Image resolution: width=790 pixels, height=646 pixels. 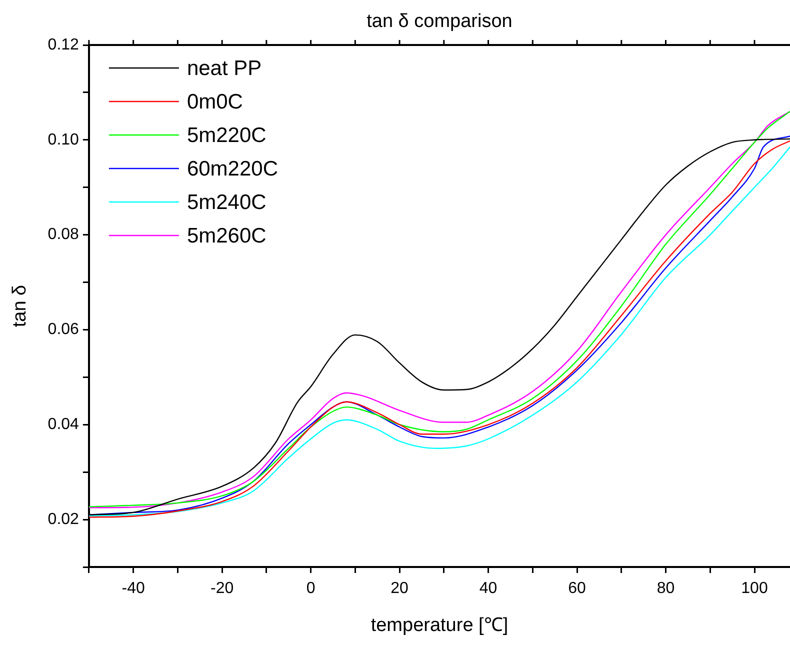 I want to click on legend-label: neat PP, so click(x=224, y=68).